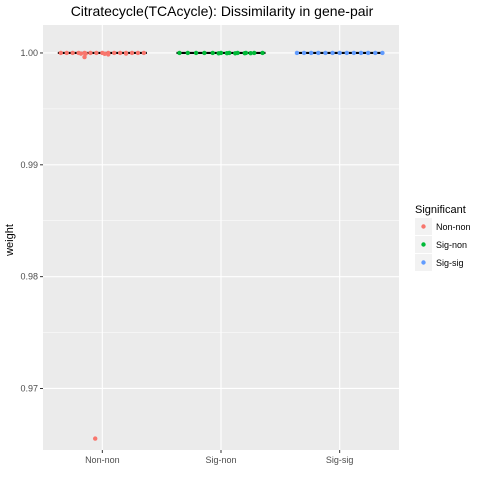 Image resolution: width=480 pixels, height=480 pixels. What do you see at coordinates (340, 460) in the screenshot?
I see `x-tick-label: Sig-sig` at bounding box center [340, 460].